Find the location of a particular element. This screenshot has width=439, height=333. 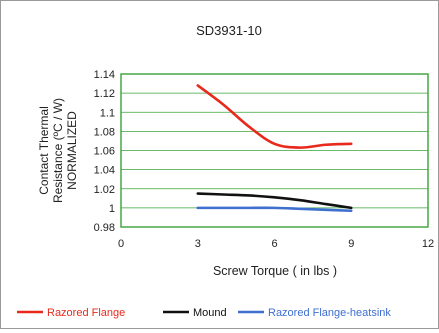

y-axis-label-line: NORMALIZED is located at coordinates (72, 150).